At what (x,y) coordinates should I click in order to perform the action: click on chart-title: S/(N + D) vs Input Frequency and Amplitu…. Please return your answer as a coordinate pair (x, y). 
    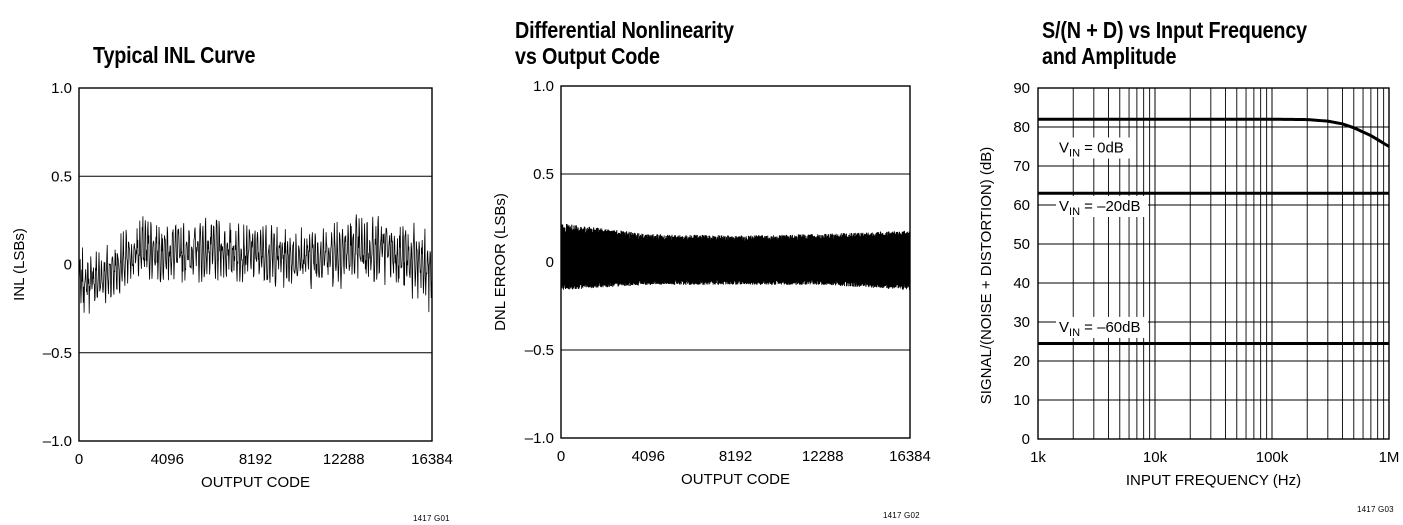
    Looking at the image, I should click on (1174, 43).